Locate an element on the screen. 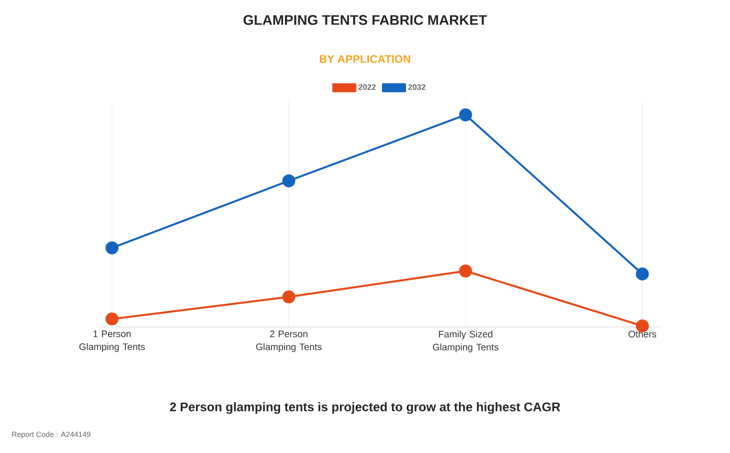 This screenshot has height=453, width=730. chart-subtitle: BY APPLICATION is located at coordinates (365, 59).